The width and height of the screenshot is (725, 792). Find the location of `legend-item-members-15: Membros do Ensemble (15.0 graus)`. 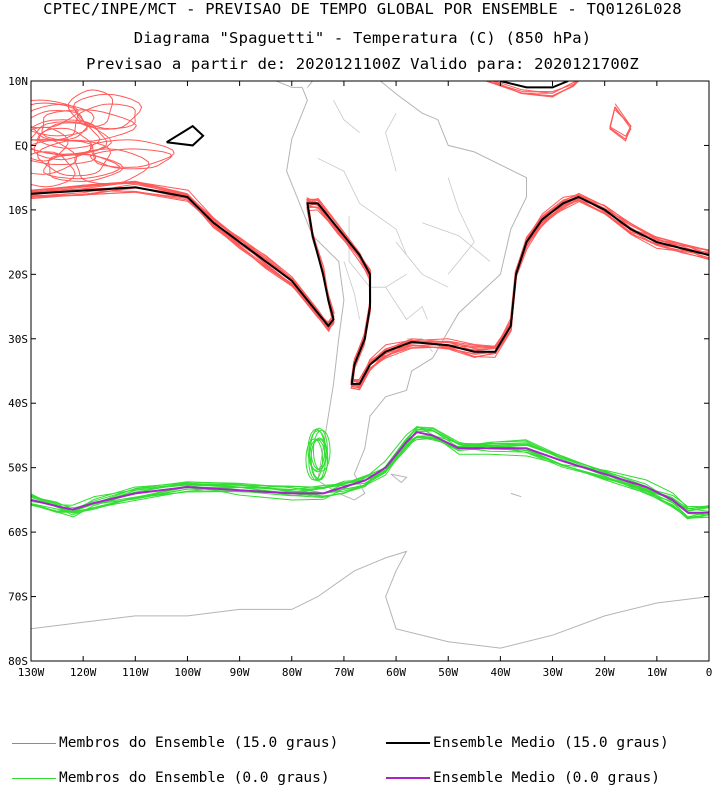

legend-item-members-15: Membros do Ensemble (15.0 graus) is located at coordinates (175, 743).